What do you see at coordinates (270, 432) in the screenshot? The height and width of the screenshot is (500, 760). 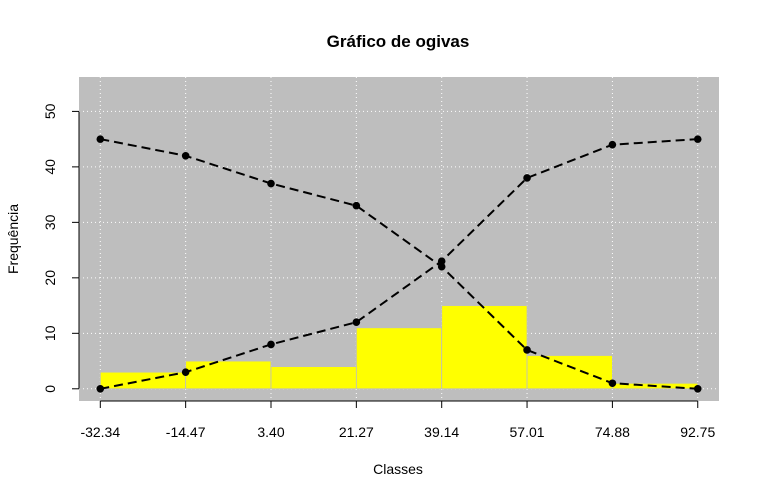 I see `x-tick-label-2: 3.40` at bounding box center [270, 432].